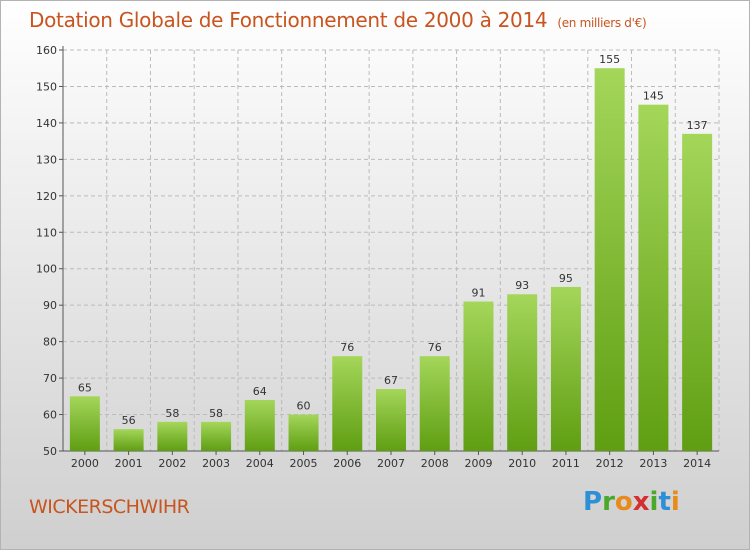 The height and width of the screenshot is (550, 750). What do you see at coordinates (609, 260) in the screenshot?
I see `bar-2012` at bounding box center [609, 260].